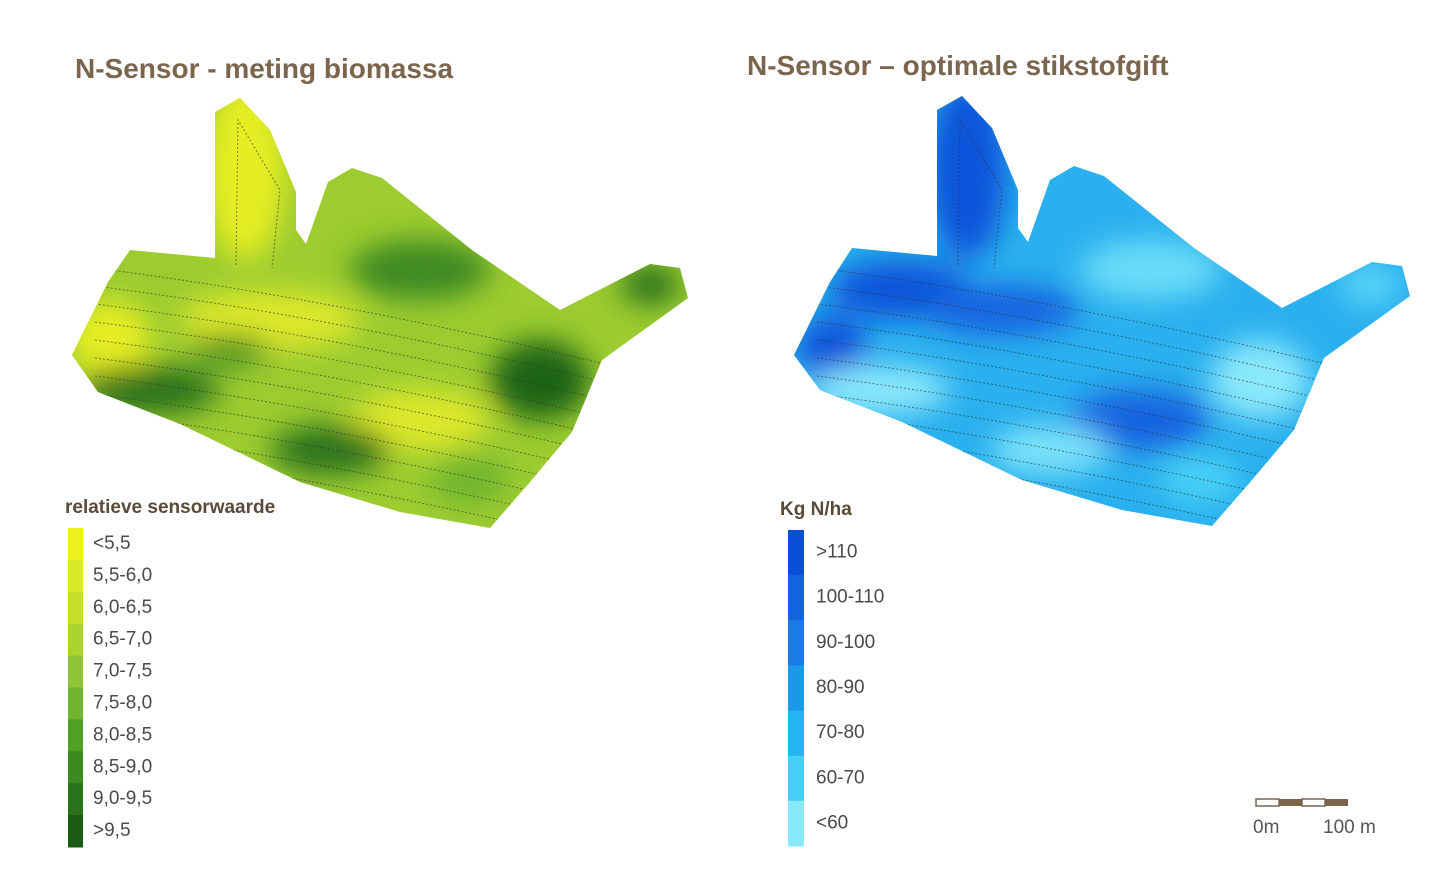 The width and height of the screenshot is (1446, 887). Describe the element at coordinates (816, 509) in the screenshot. I see `legend-title: Kg N/ha` at that location.